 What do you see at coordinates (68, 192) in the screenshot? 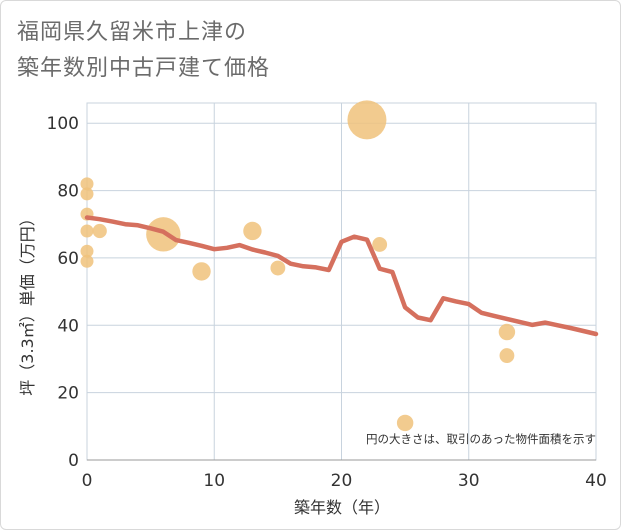
I see `y-tick-label: 80` at bounding box center [68, 192].